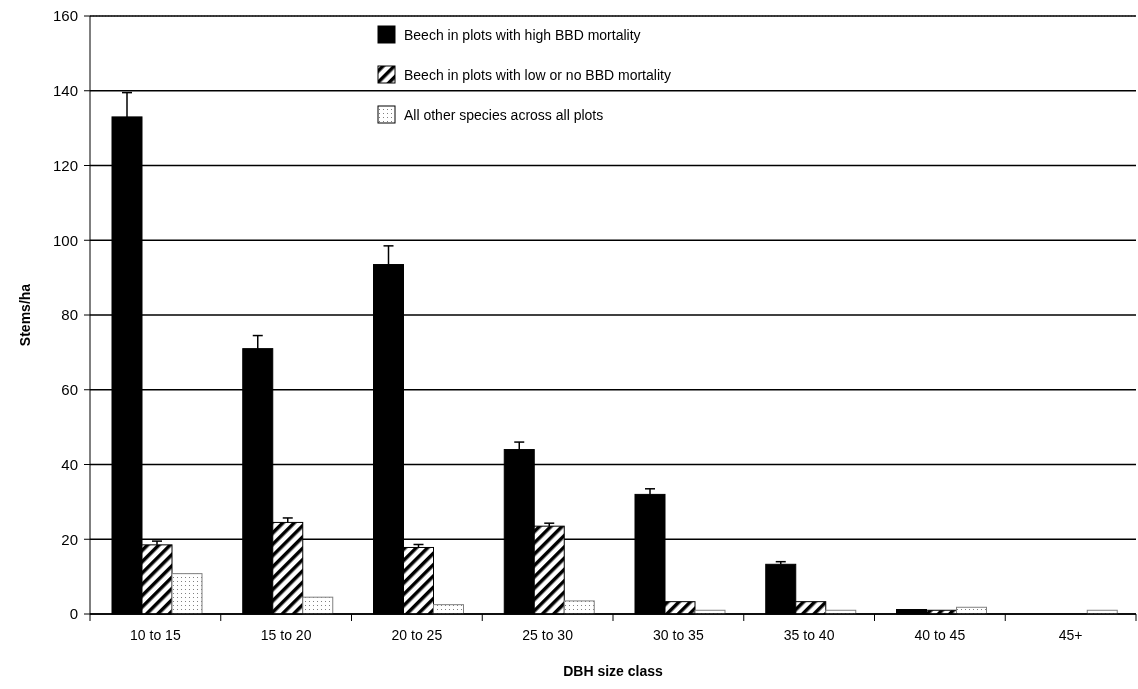  I want to click on y-tick-label: 0, so click(73, 614).